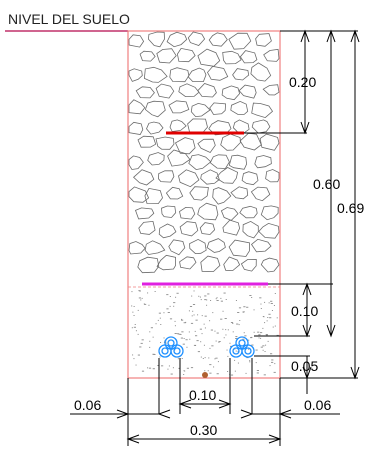 The width and height of the screenshot is (372, 450). I want to click on dim-right-offset-label: 0.06, so click(317, 405).